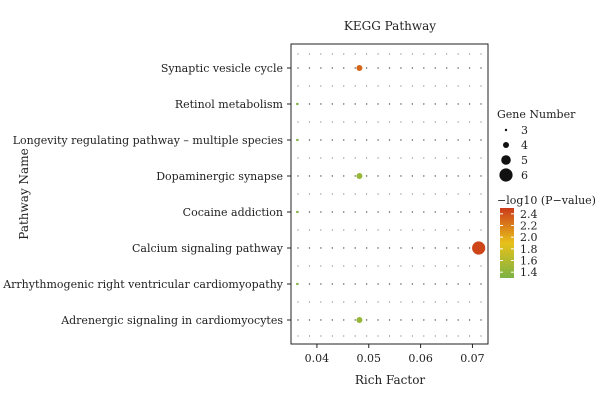  What do you see at coordinates (524, 160) in the screenshot?
I see `size-legend-label: 5` at bounding box center [524, 160].